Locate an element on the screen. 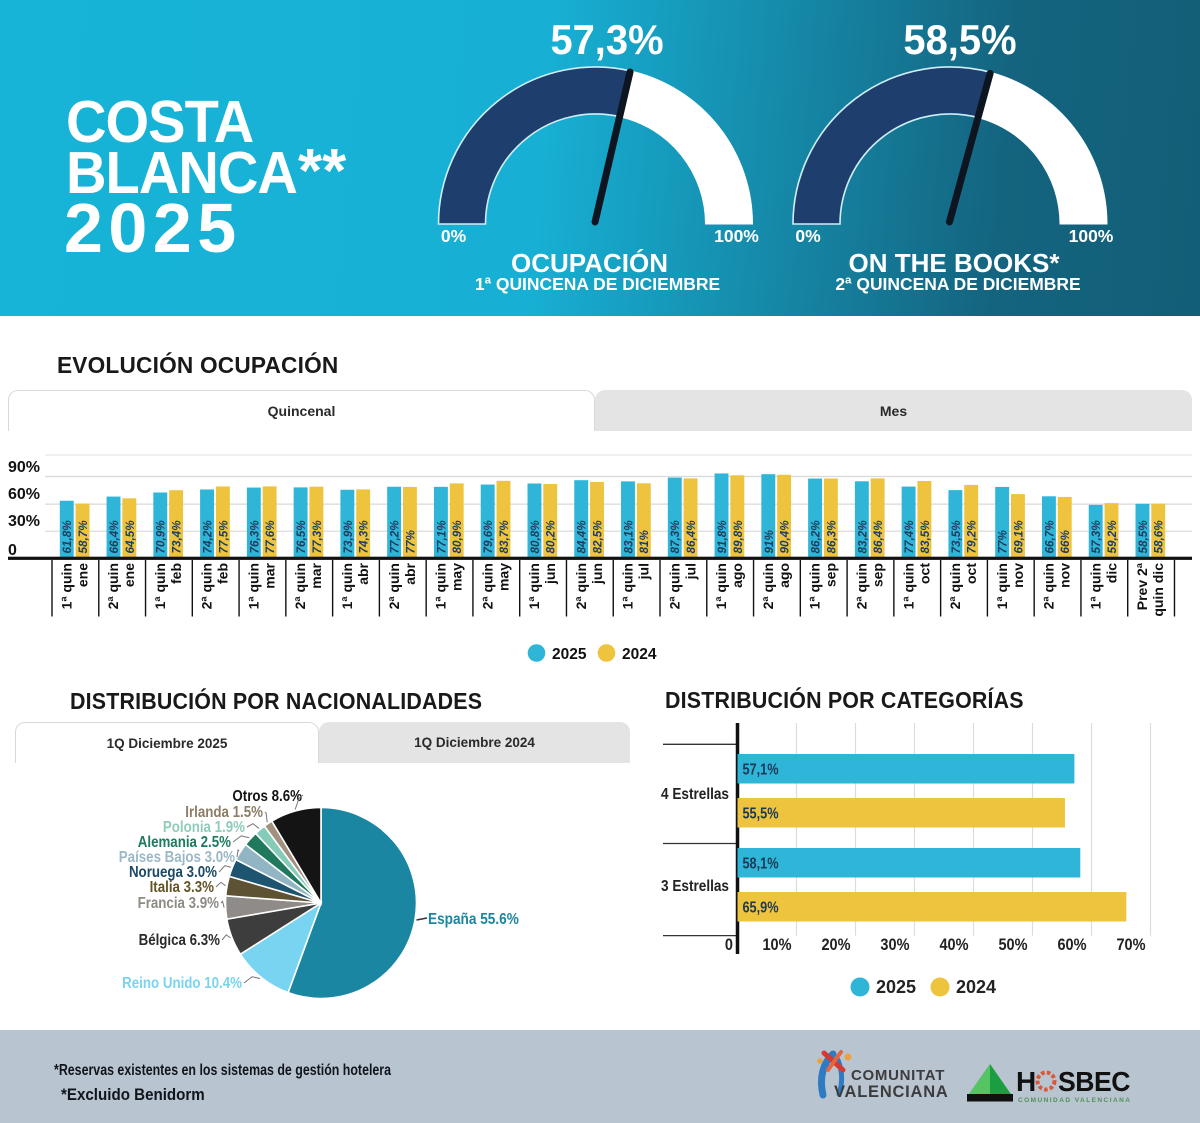  svg-text: ene is located at coordinates (82, 575).